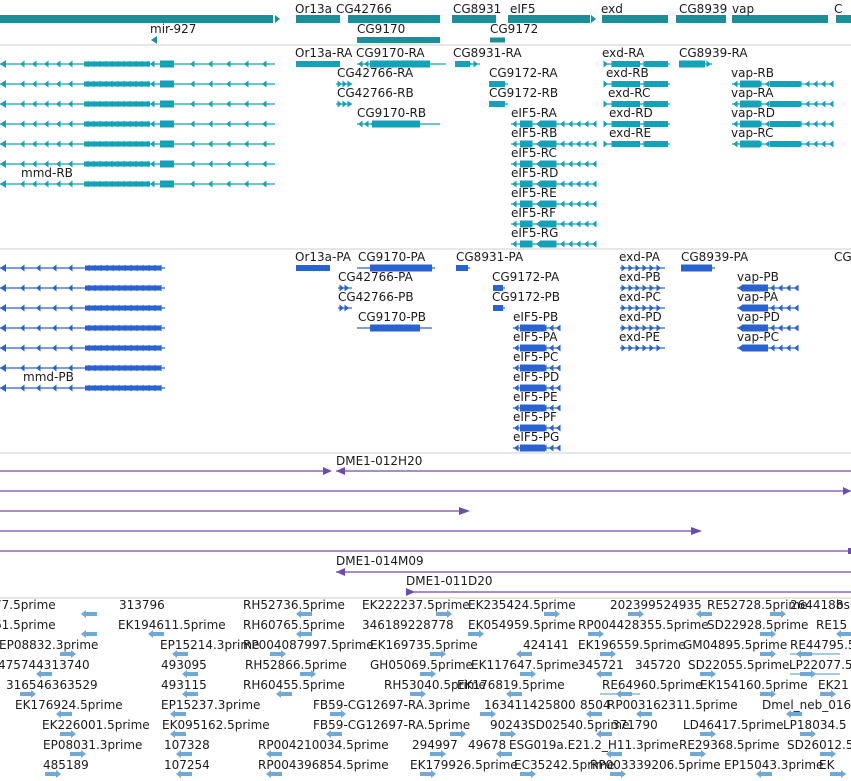 The image size is (851, 781). I want to click on protein-label: exd-PE, so click(639, 337).